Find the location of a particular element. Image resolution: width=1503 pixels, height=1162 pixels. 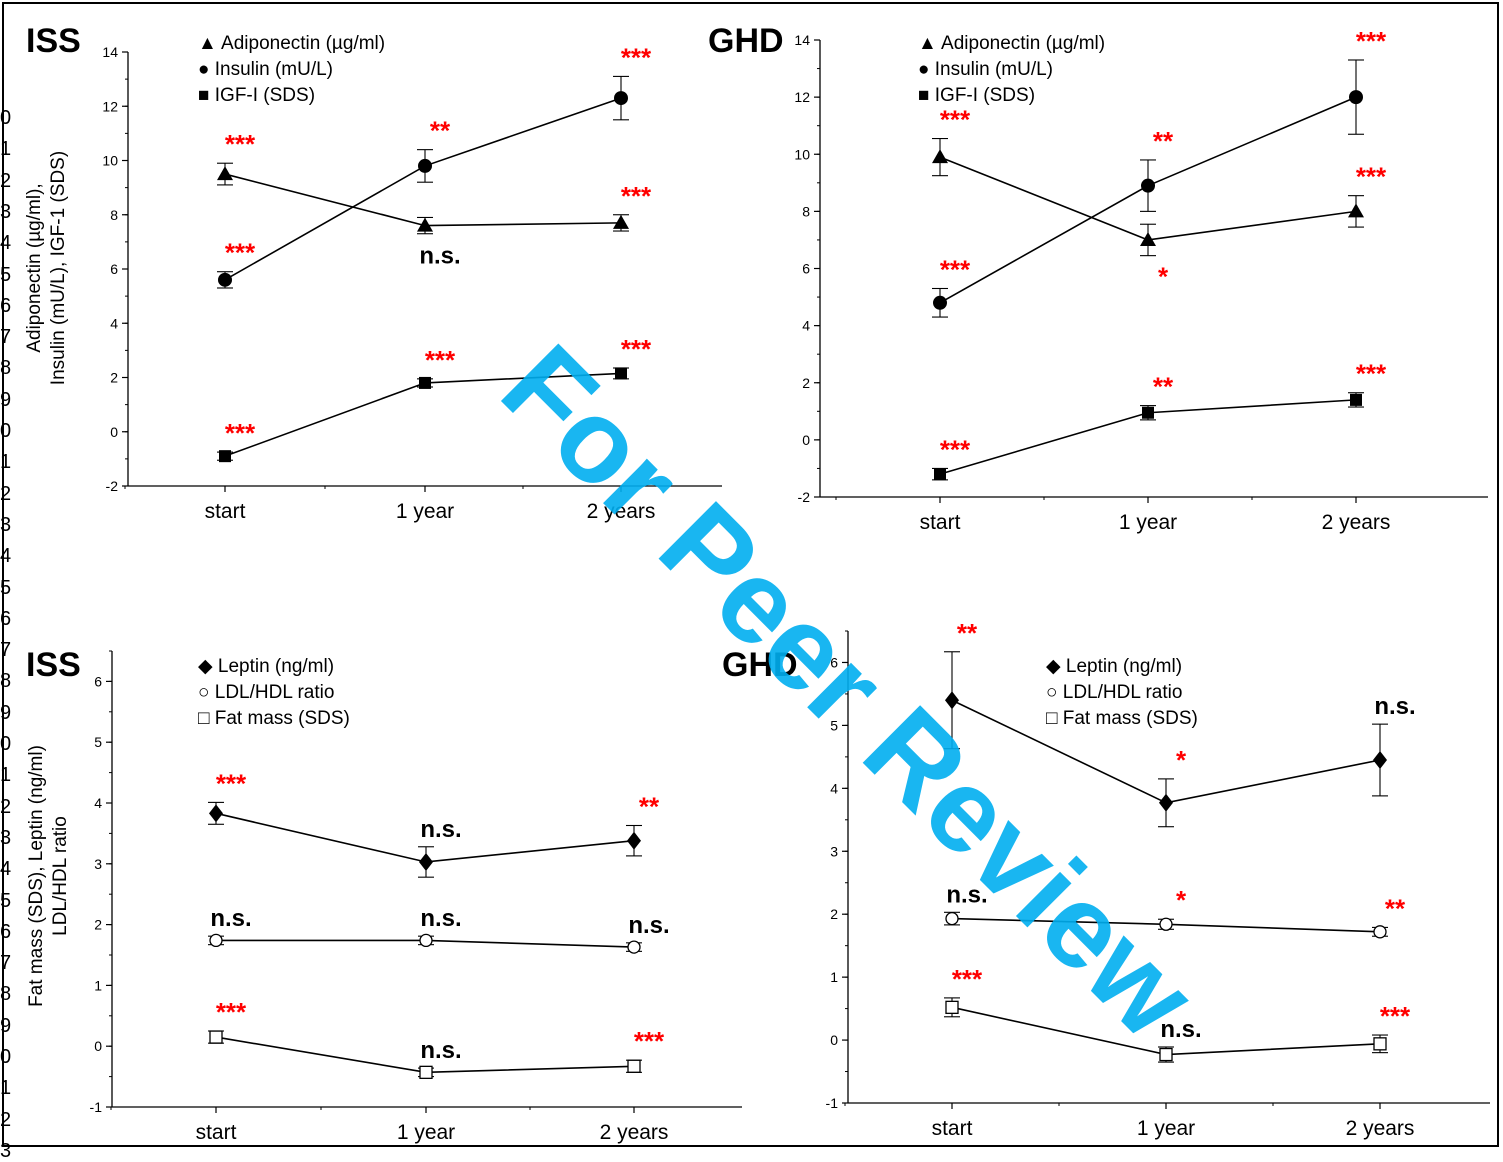

y-tick-label: 5 is located at coordinates (98, 742).